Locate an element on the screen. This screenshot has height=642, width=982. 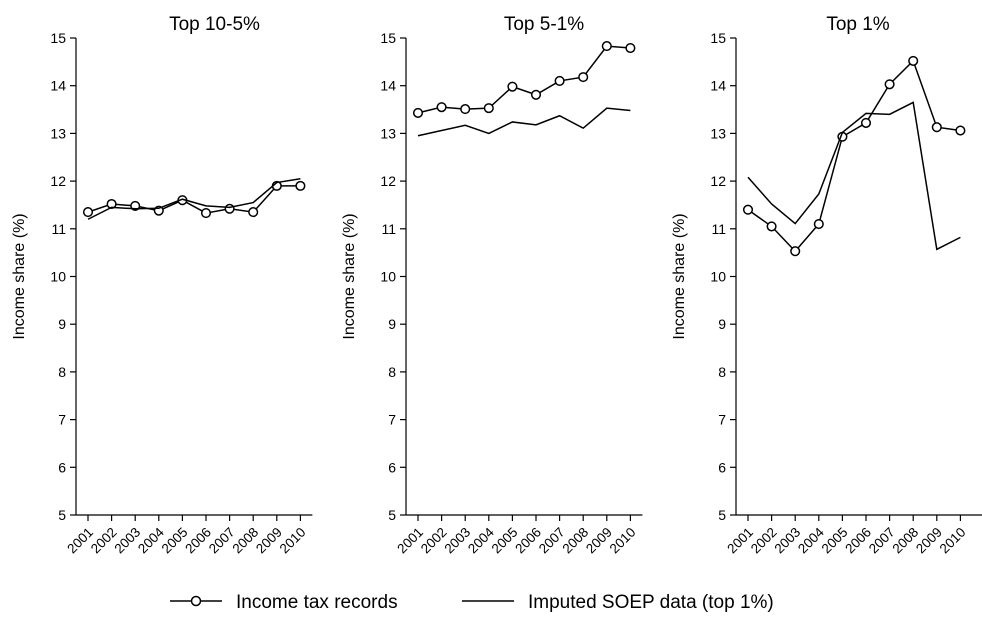
panel-title: Top 5-1% is located at coordinates (544, 24).